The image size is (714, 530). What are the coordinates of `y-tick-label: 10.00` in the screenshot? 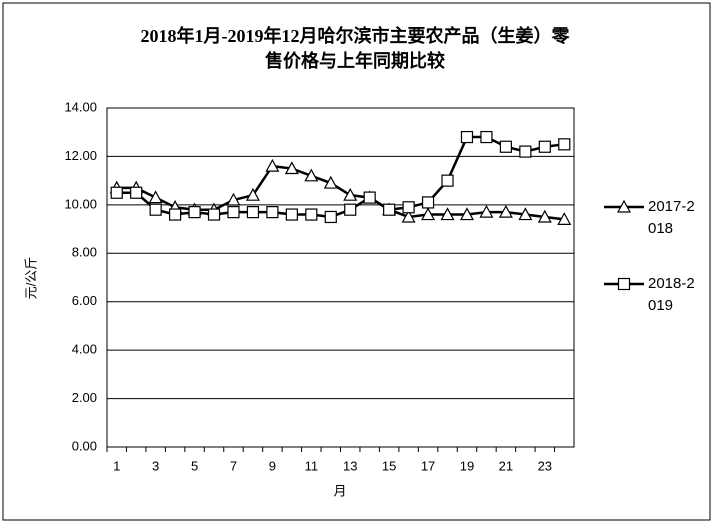 It's located at (80, 203).